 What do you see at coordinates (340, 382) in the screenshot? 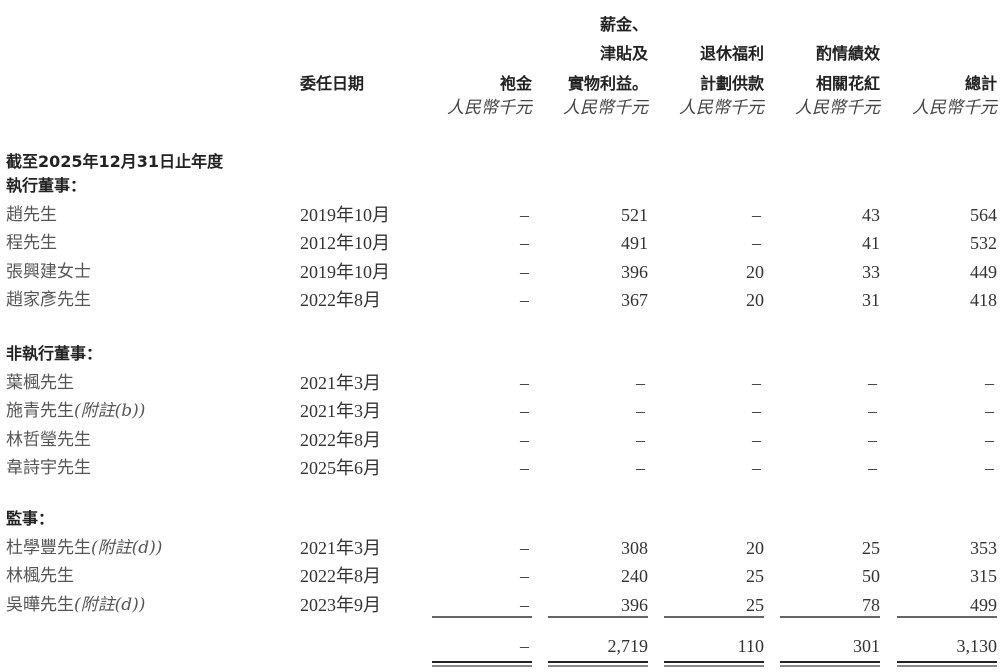
I see `appointment-date: 2021年3月` at bounding box center [340, 382].